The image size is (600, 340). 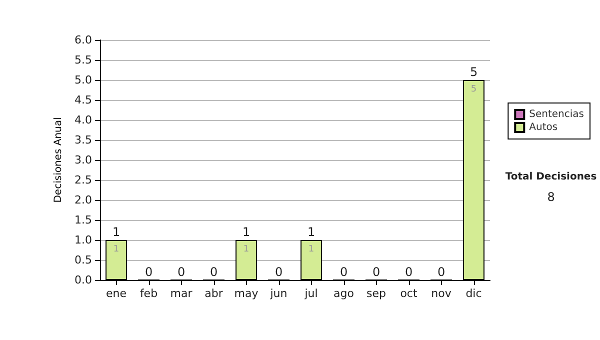 I want to click on y-tick-label: 5.0, so click(x=83, y=80).